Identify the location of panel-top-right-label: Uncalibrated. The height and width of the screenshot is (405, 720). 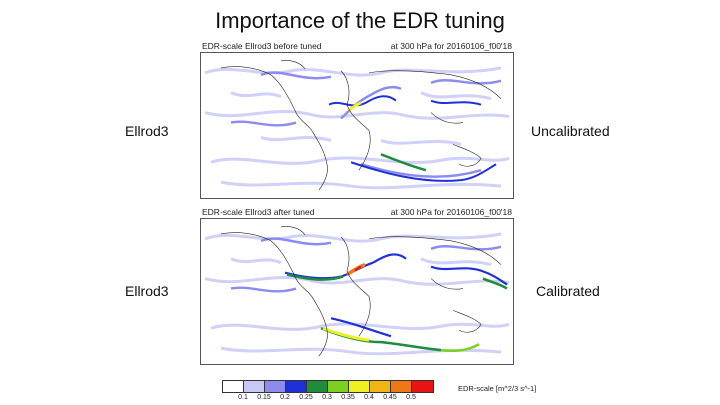
(570, 131).